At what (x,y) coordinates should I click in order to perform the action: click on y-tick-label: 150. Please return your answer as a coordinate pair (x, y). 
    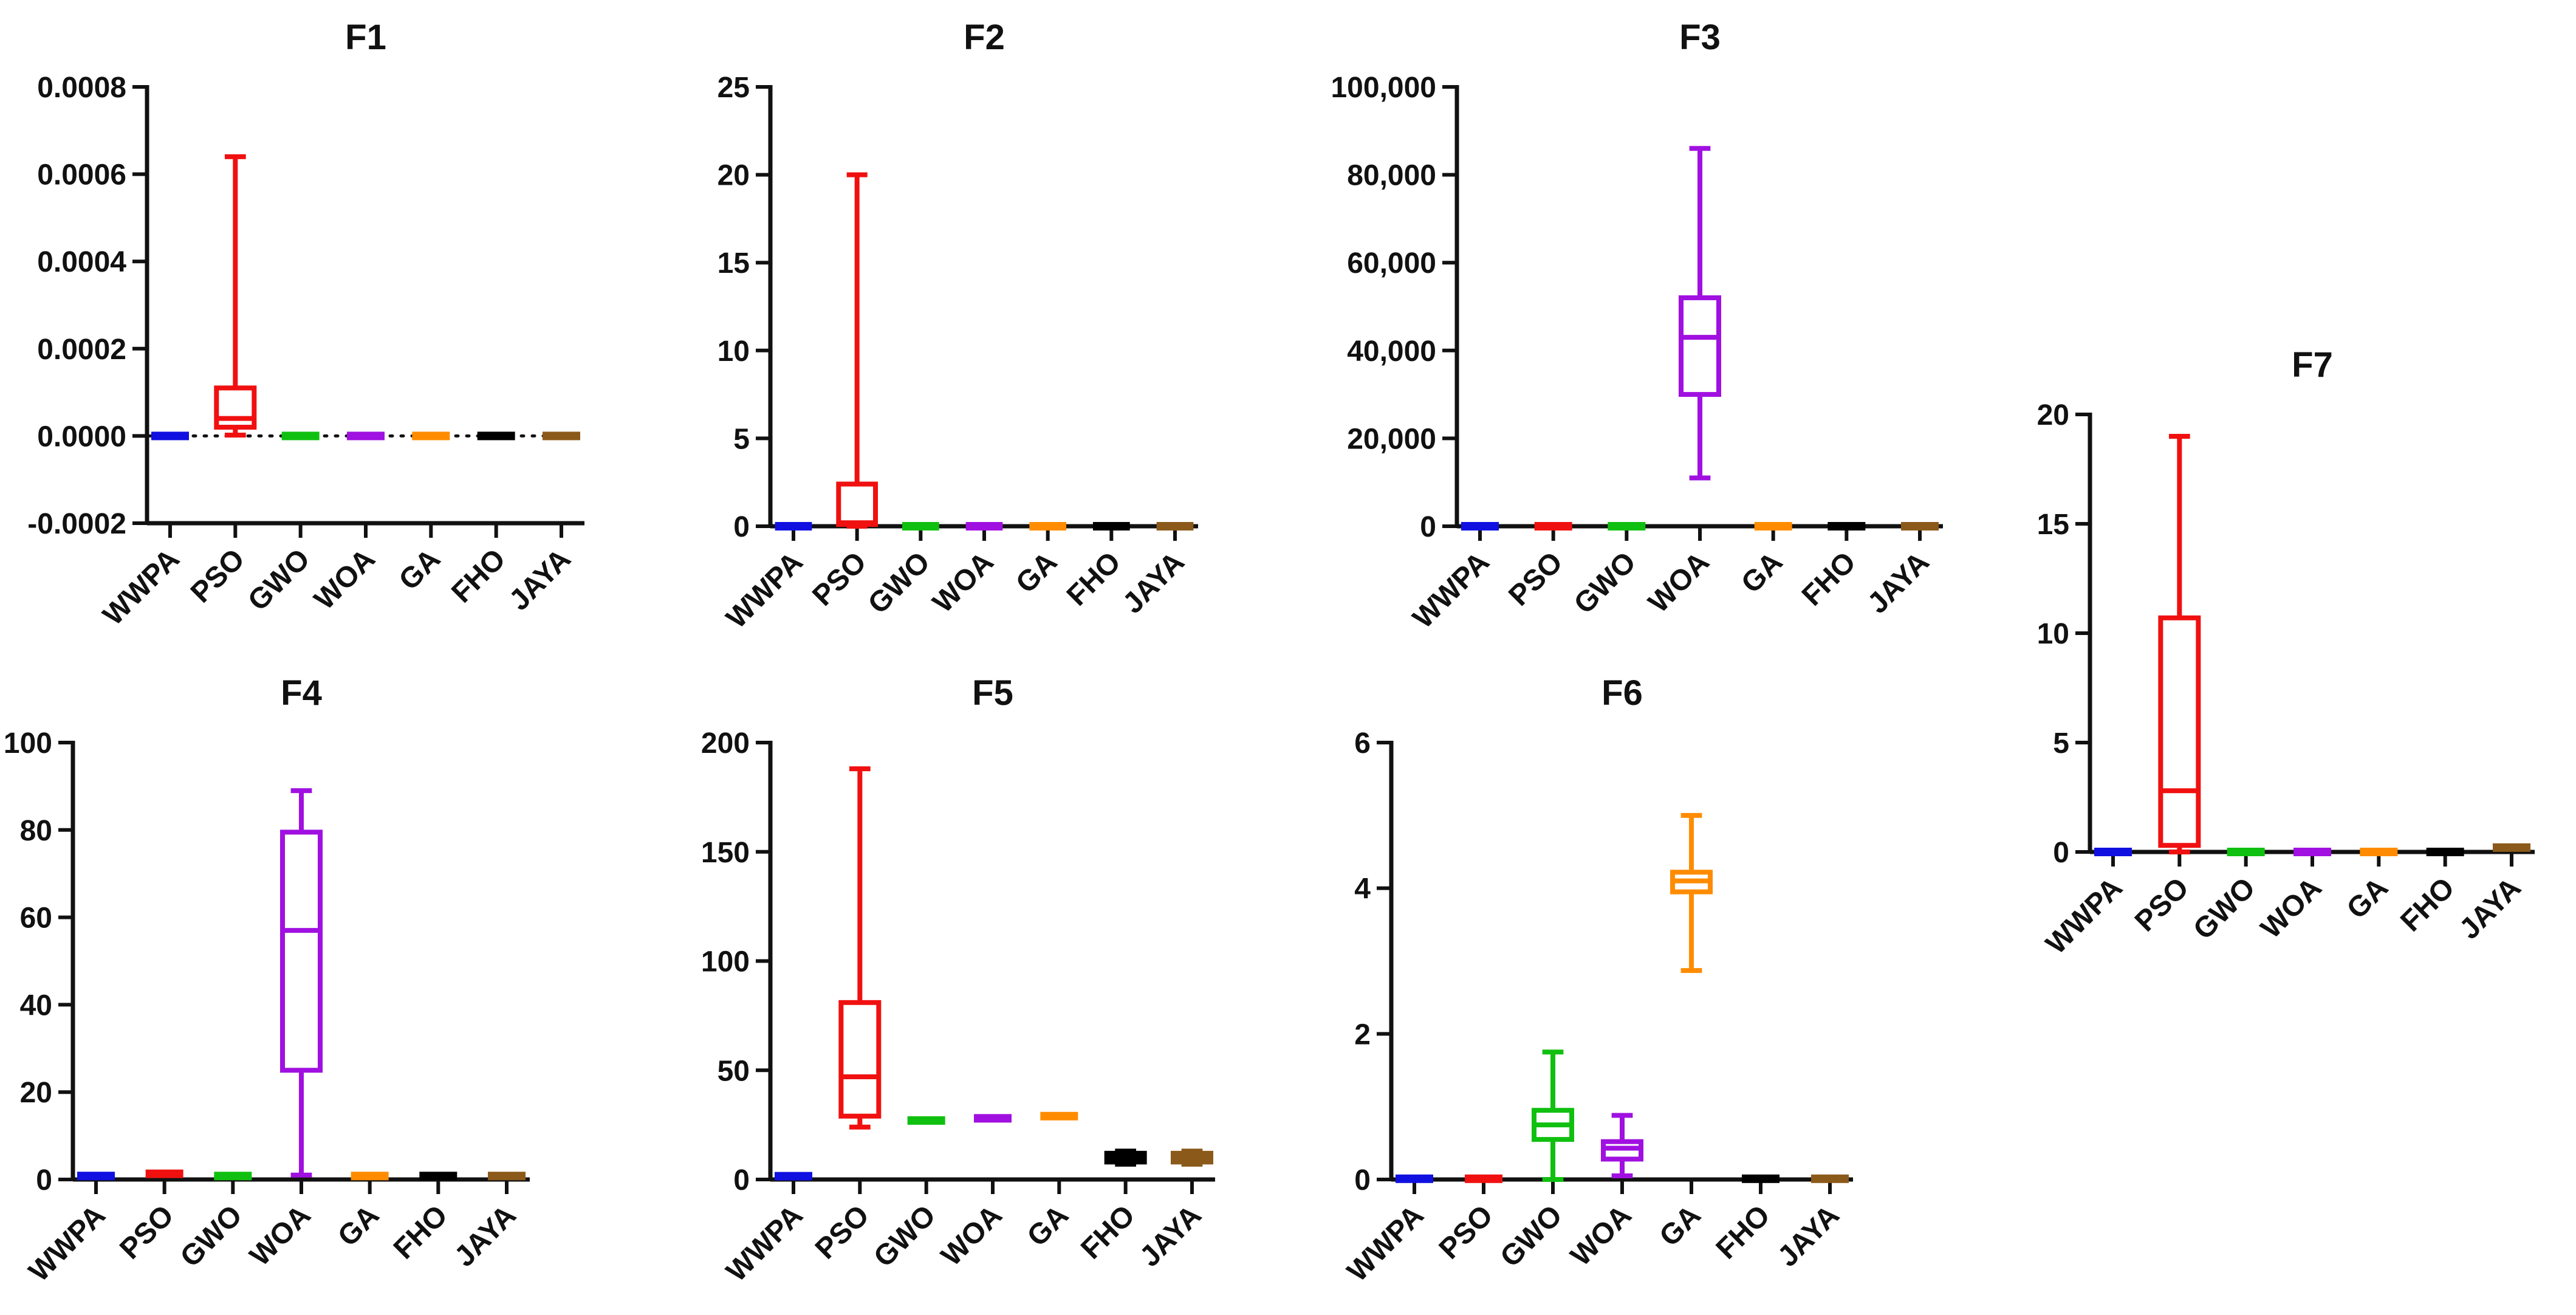
    Looking at the image, I should click on (725, 853).